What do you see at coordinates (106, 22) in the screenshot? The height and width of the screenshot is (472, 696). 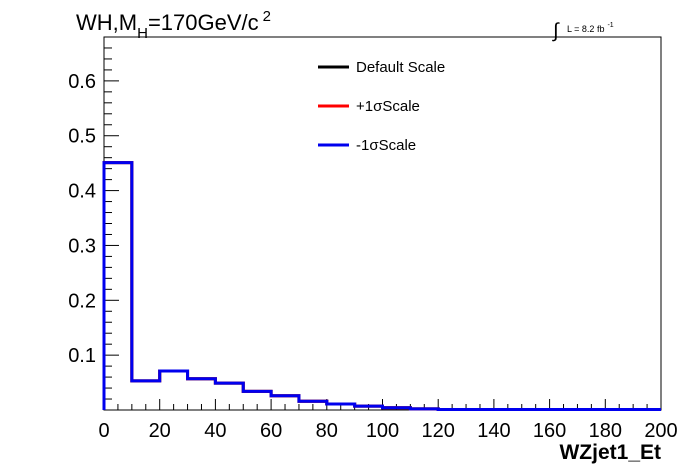 I see `title-main: WH,M` at bounding box center [106, 22].